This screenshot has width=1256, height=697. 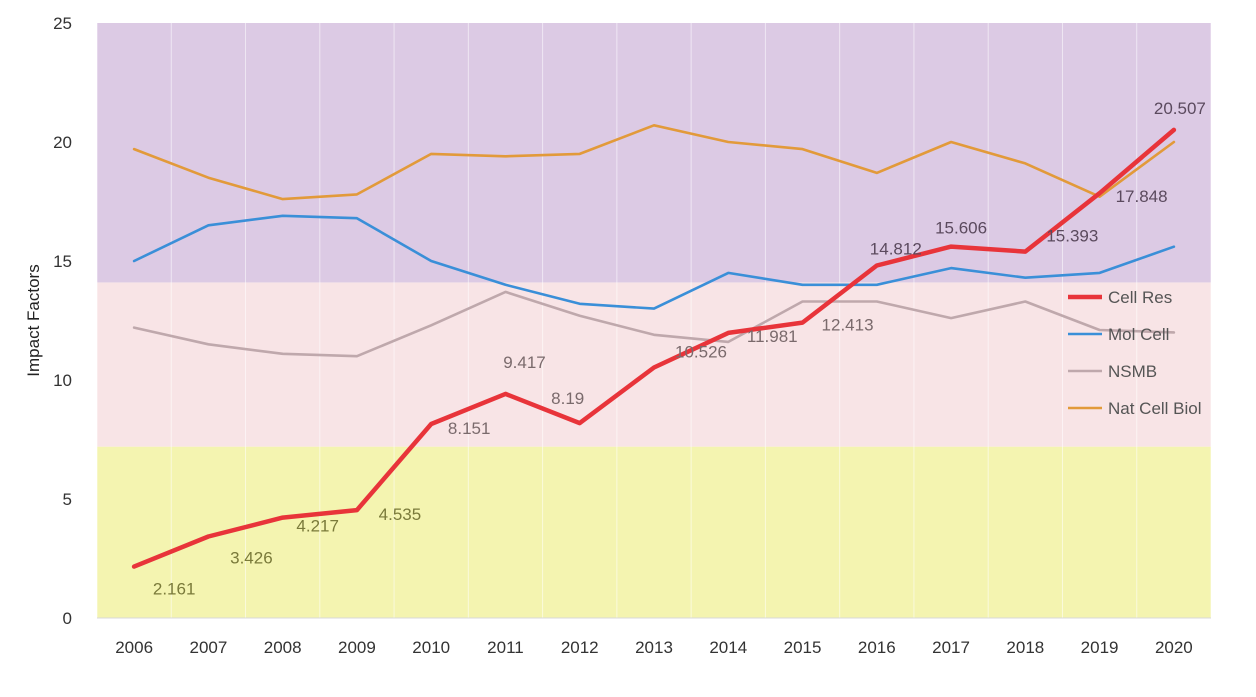 I want to click on x-tick-label: 2019, so click(x=1100, y=647).